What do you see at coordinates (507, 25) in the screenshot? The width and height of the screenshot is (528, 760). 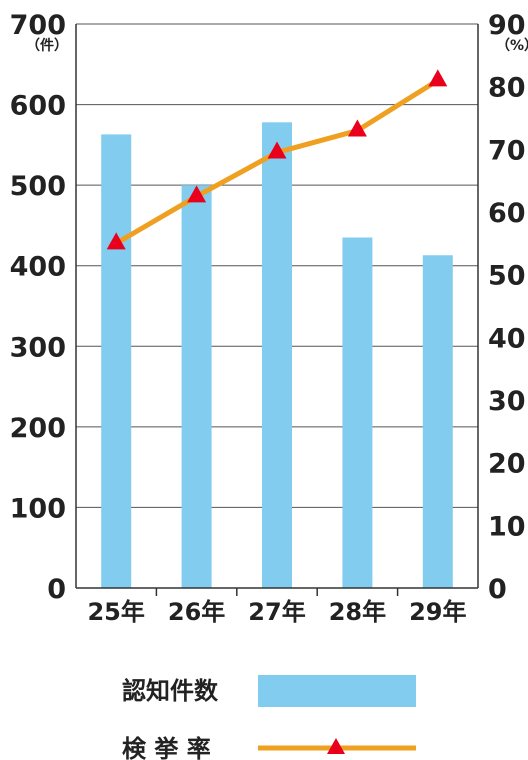 I see `right-tick-label: 90` at bounding box center [507, 25].